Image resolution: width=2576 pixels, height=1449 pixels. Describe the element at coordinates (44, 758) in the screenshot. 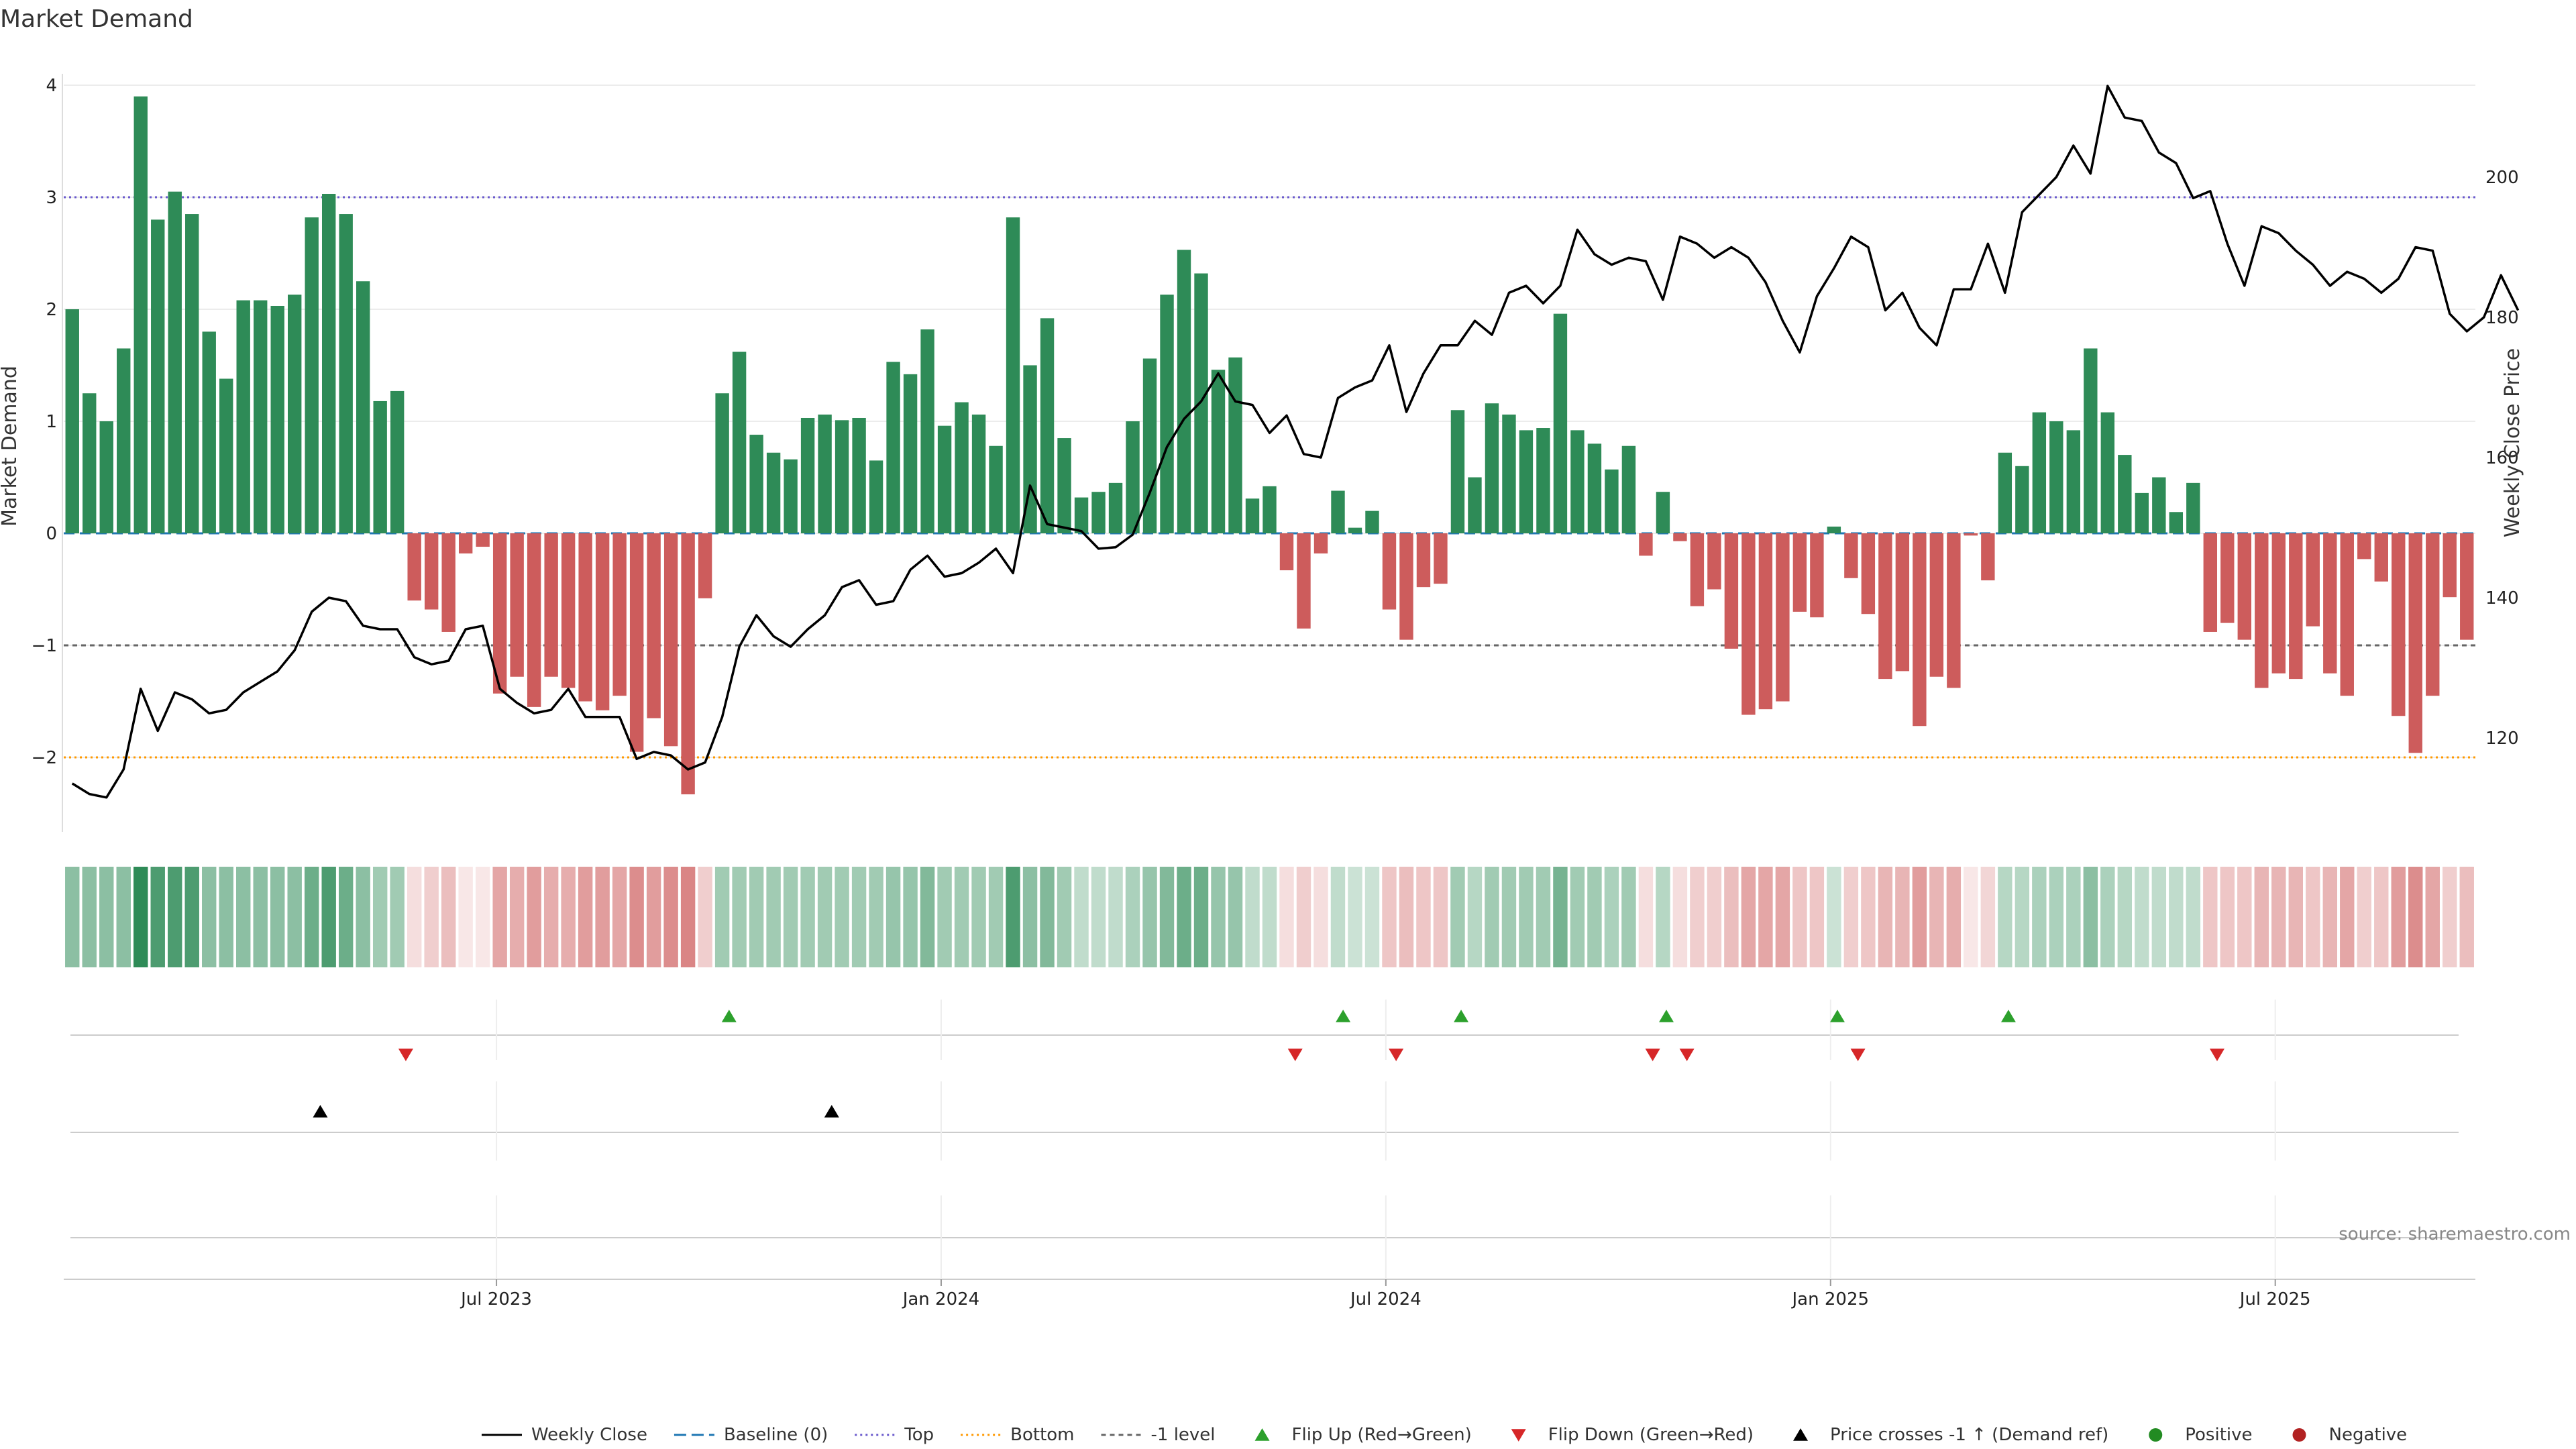

I see `y-tick-label: −2` at that location.